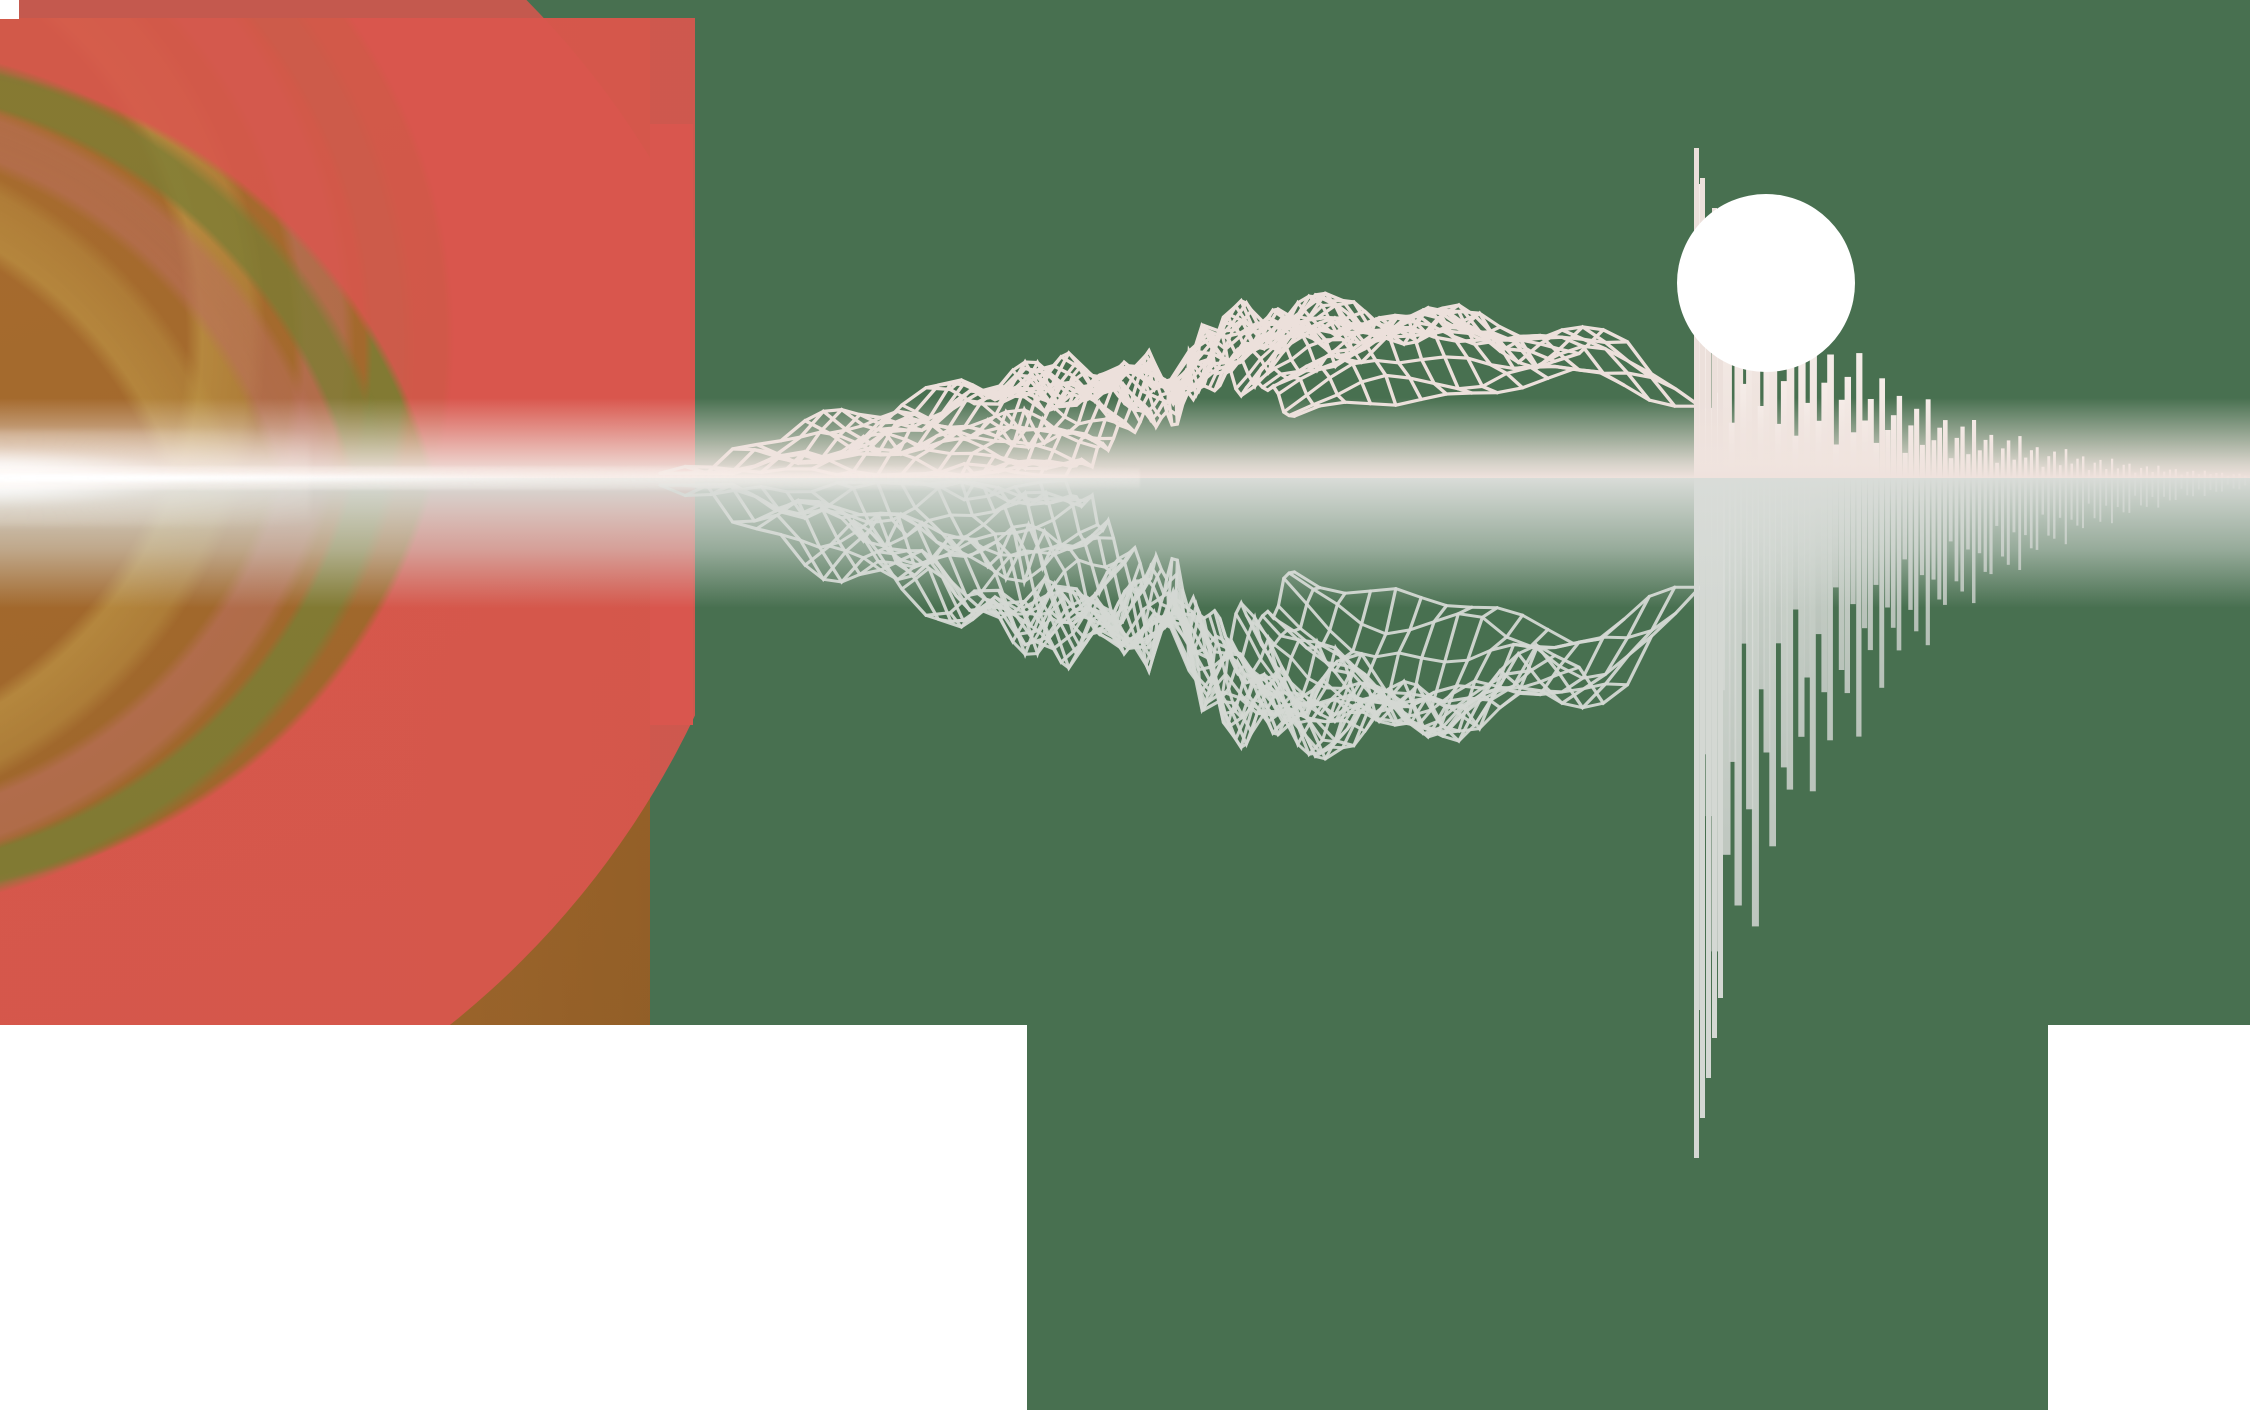  I want to click on white-circle-moon, so click(1766, 283).